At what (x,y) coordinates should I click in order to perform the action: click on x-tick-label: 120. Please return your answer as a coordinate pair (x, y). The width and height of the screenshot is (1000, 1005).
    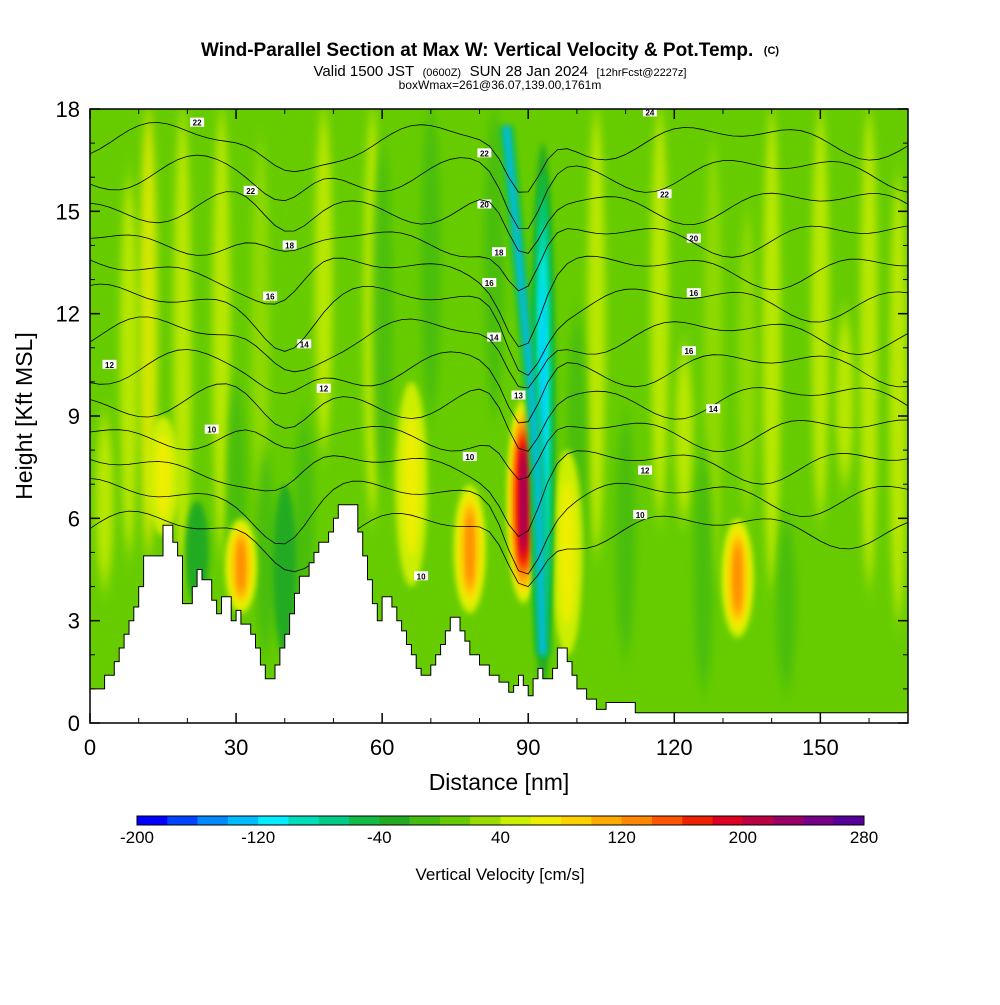
    Looking at the image, I should click on (674, 747).